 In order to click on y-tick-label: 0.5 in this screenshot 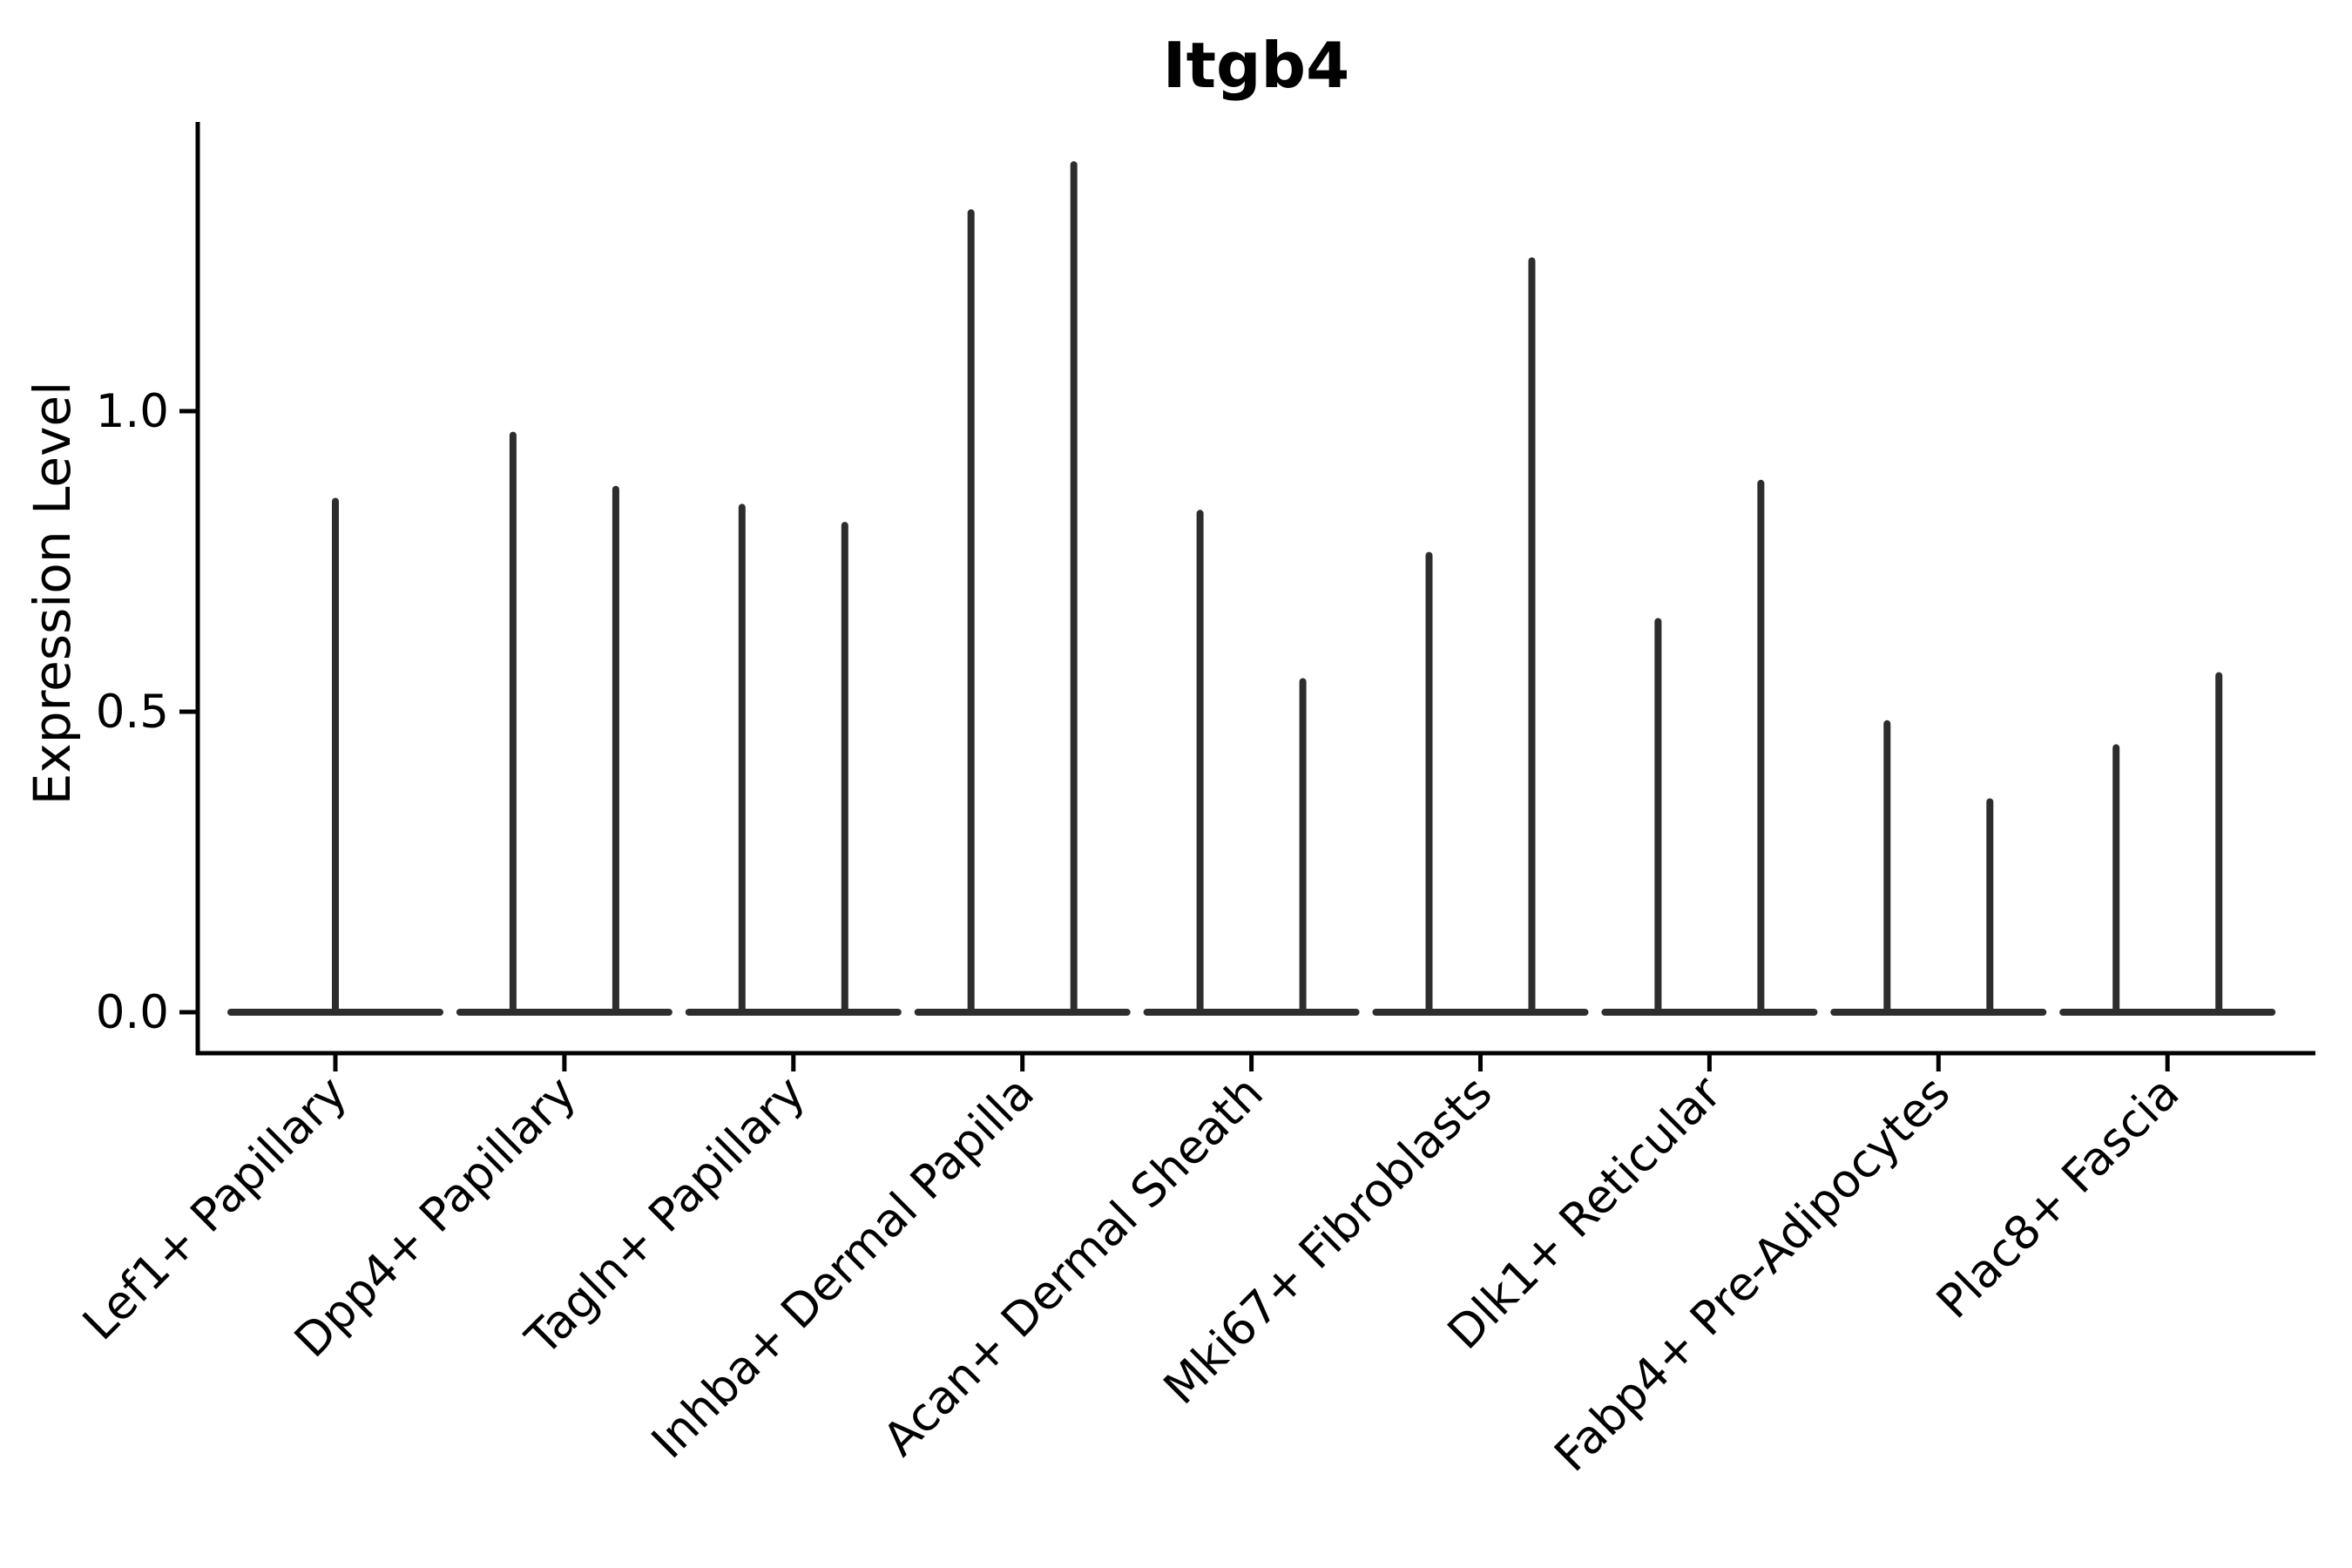, I will do `click(132, 712)`.